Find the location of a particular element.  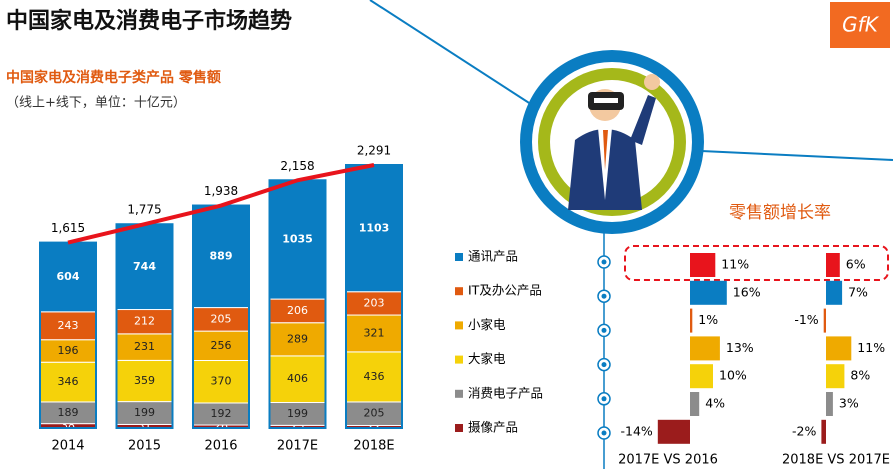

growth-label: -14% is located at coordinates (637, 430).